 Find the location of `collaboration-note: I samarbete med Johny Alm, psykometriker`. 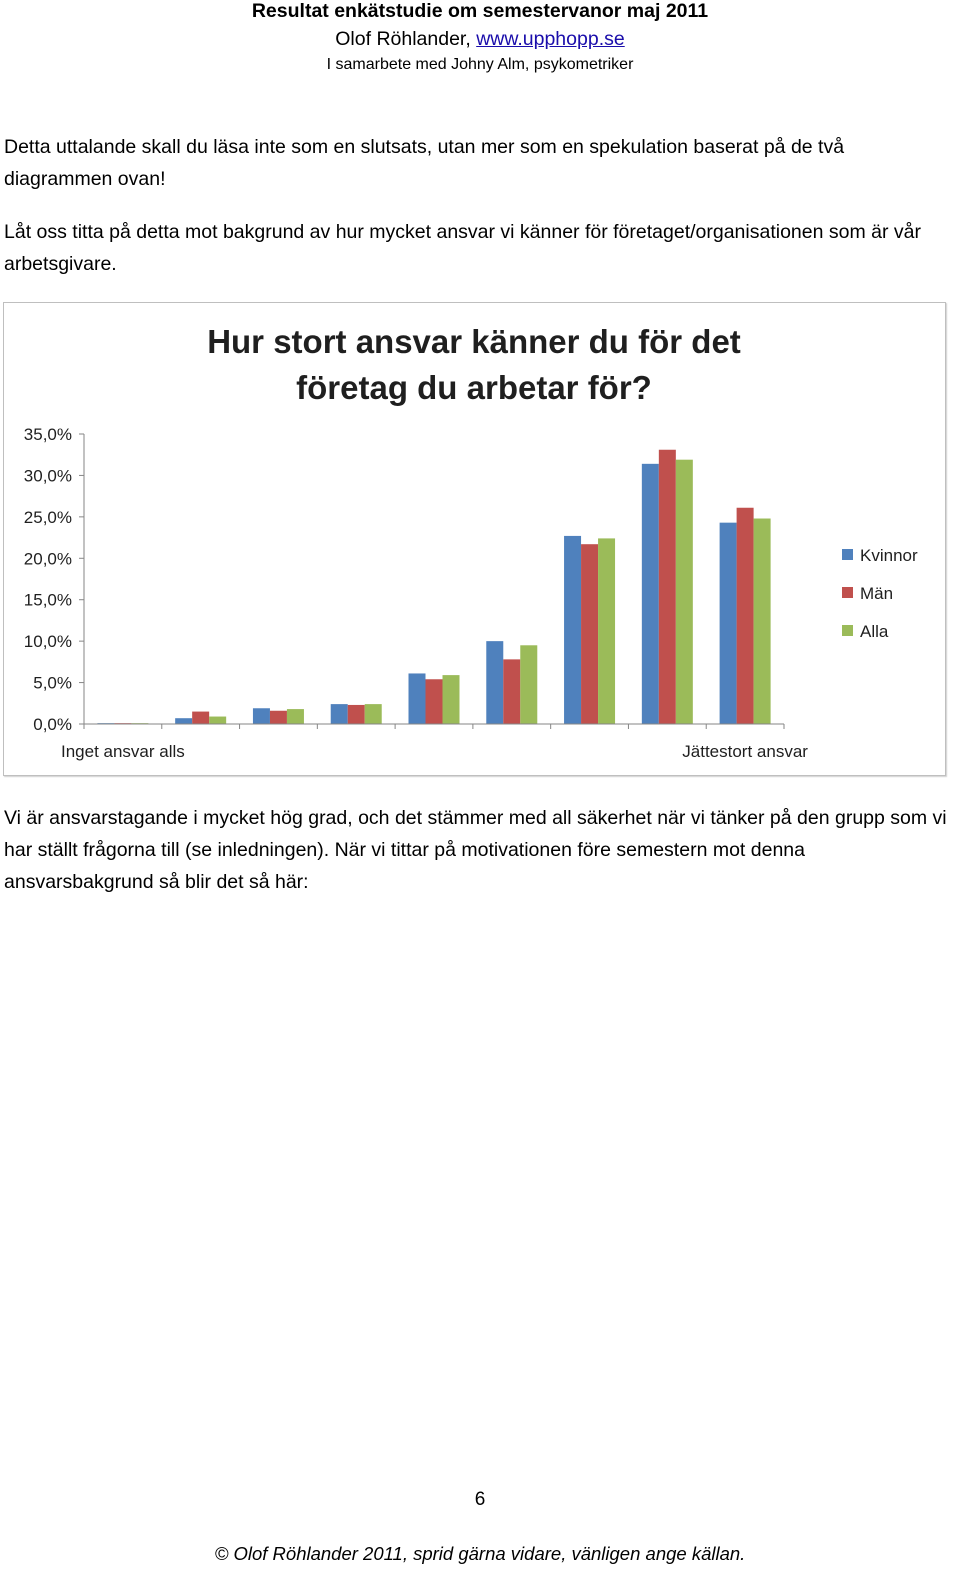

collaboration-note: I samarbete med Johny Alm, psykometriker is located at coordinates (480, 64).